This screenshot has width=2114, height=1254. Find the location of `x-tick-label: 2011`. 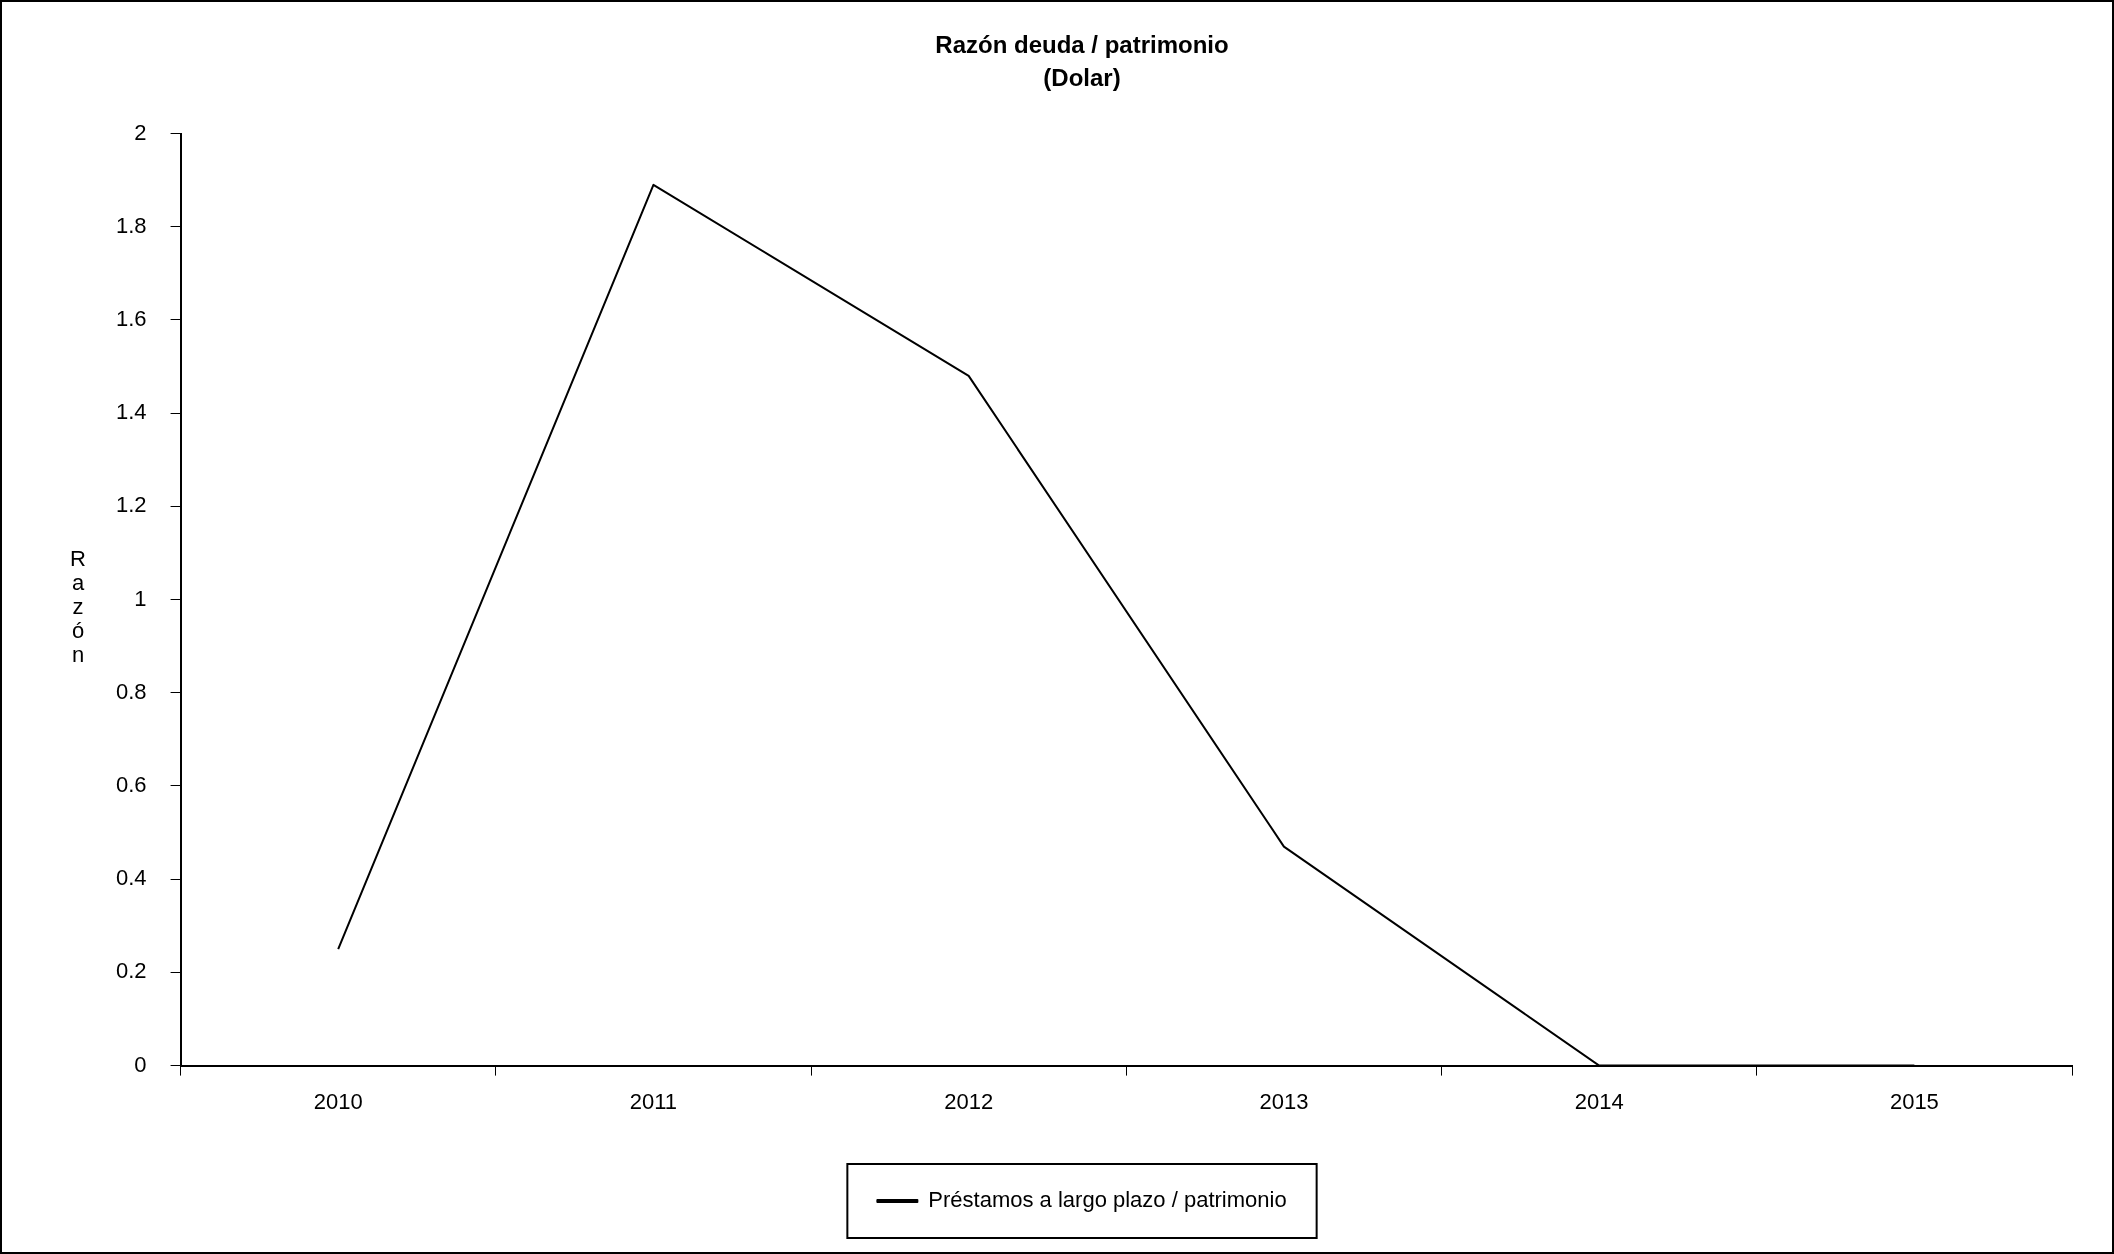

x-tick-label: 2011 is located at coordinates (653, 1101).